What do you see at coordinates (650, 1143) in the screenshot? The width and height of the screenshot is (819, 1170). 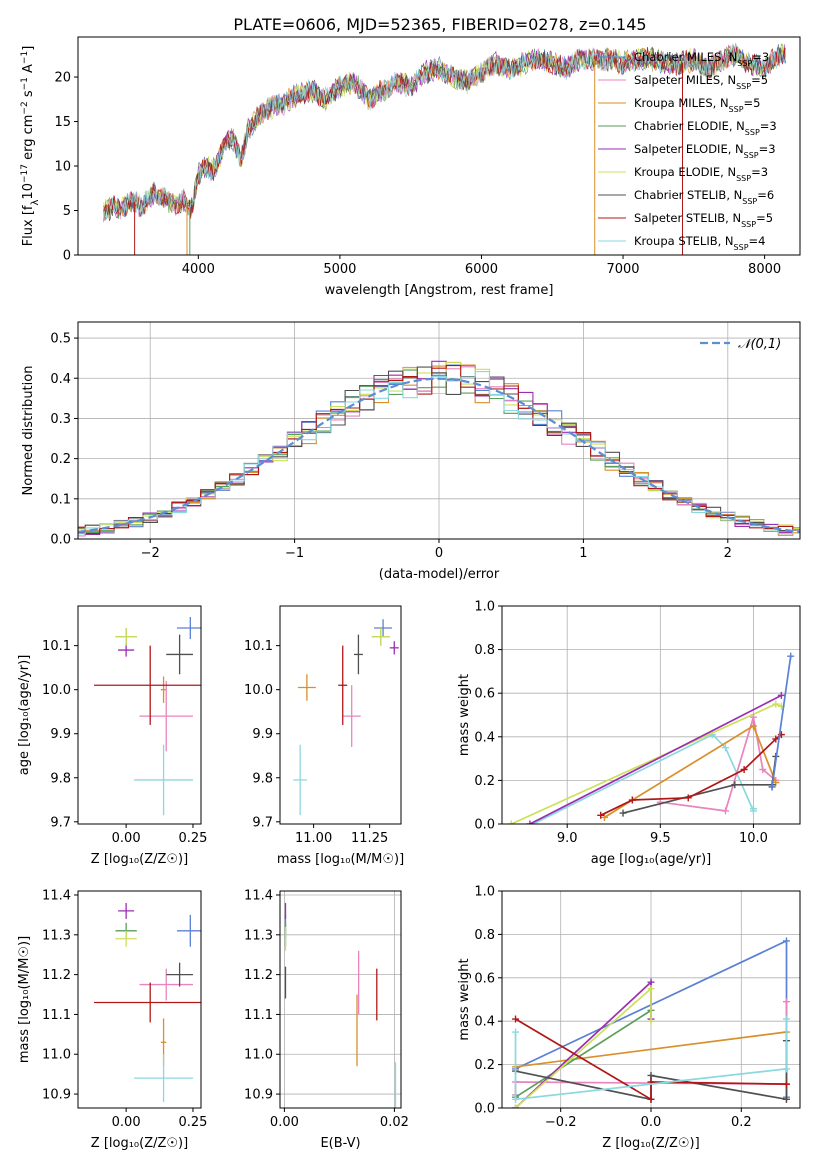 I see `x-axis-label: Z [log₁₀(Z/Z☉)]` at bounding box center [650, 1143].